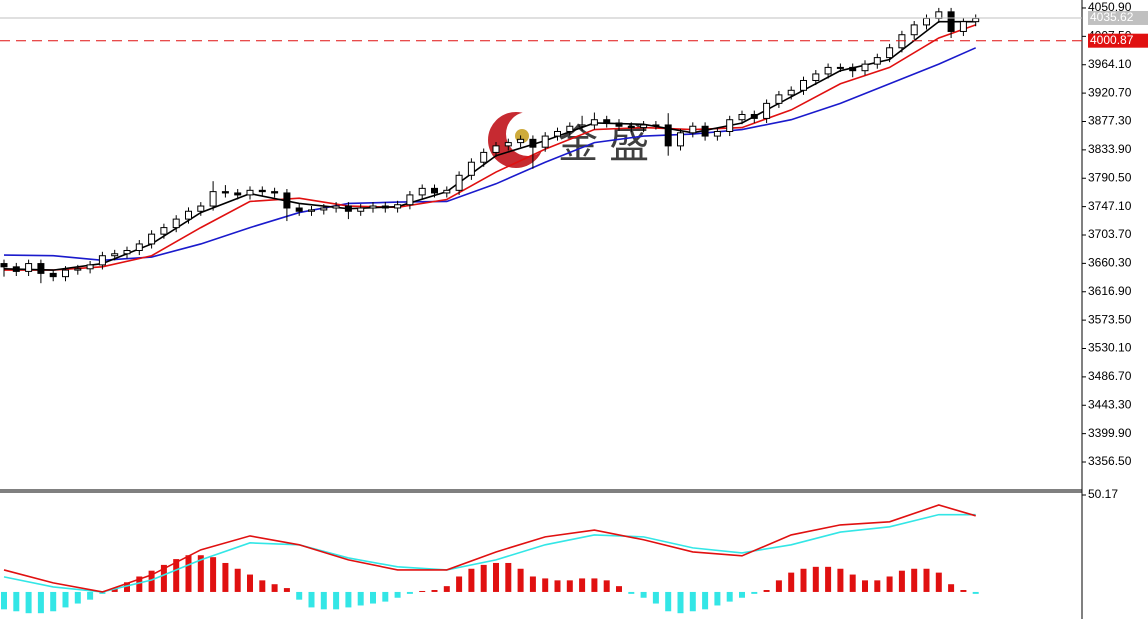 The height and width of the screenshot is (619, 1148). Describe the element at coordinates (1110, 263) in the screenshot. I see `y-tick-label: 3660.30` at that location.